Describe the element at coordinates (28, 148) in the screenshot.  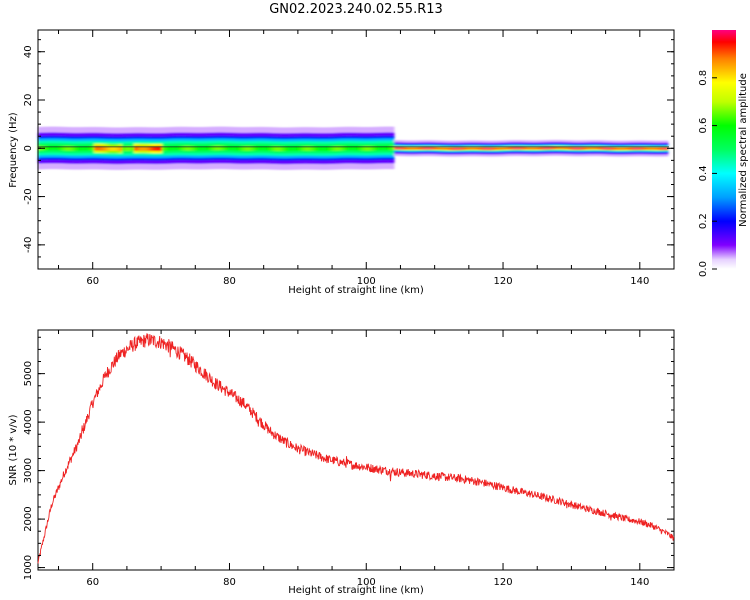
I see `spectrogram-ytick-label: 0` at that location.